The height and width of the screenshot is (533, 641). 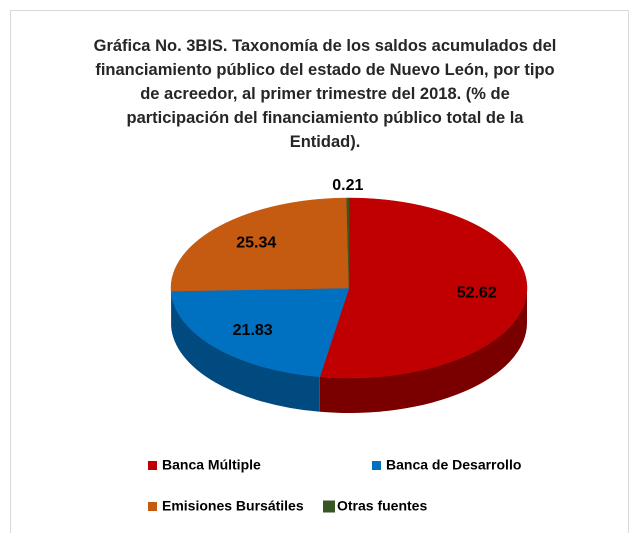 What do you see at coordinates (253, 330) in the screenshot?
I see `data-label: 21.83` at bounding box center [253, 330].